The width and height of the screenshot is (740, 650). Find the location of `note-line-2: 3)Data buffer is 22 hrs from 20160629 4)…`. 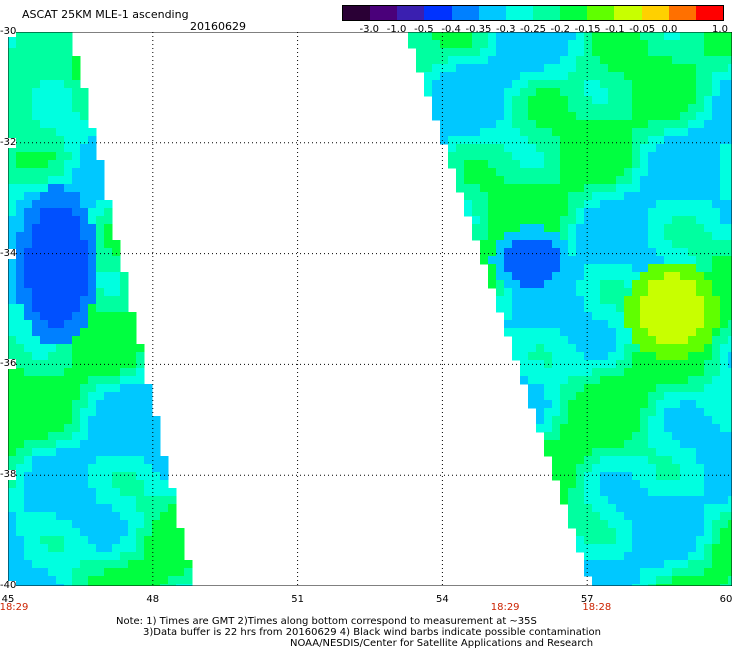

note-line-2: 3)Data buffer is 22 hrs from 20160629 4)… is located at coordinates (372, 632).